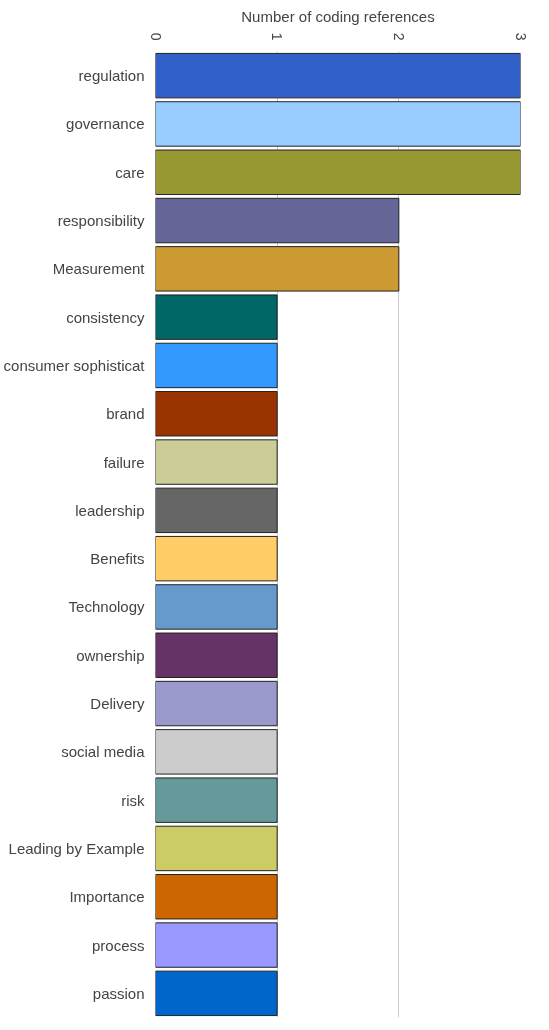  I want to click on y-tick-label: Measurement, so click(99, 269).